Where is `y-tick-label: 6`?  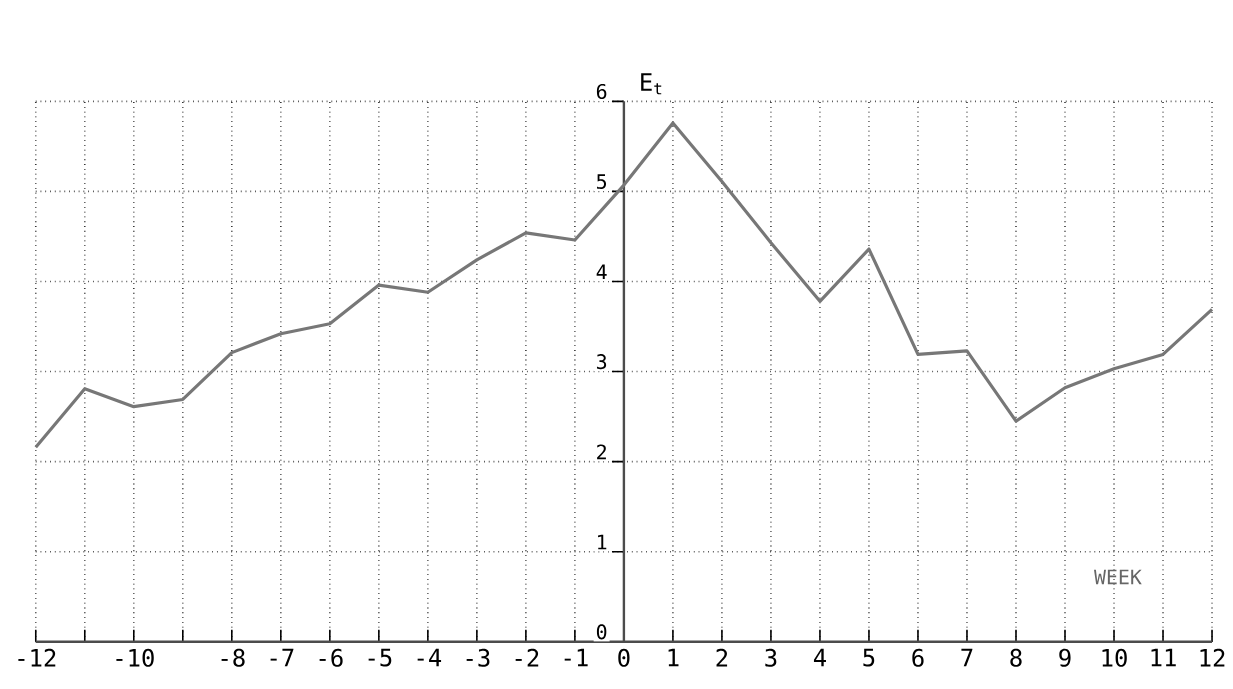
y-tick-label: 6 is located at coordinates (601, 91).